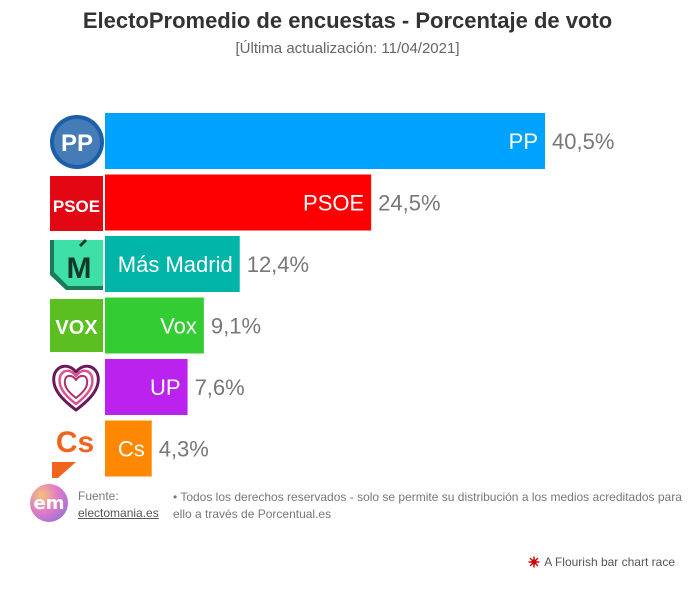  Describe the element at coordinates (175, 264) in the screenshot. I see `bar-label-mas-madrid: Más Madrid` at that location.